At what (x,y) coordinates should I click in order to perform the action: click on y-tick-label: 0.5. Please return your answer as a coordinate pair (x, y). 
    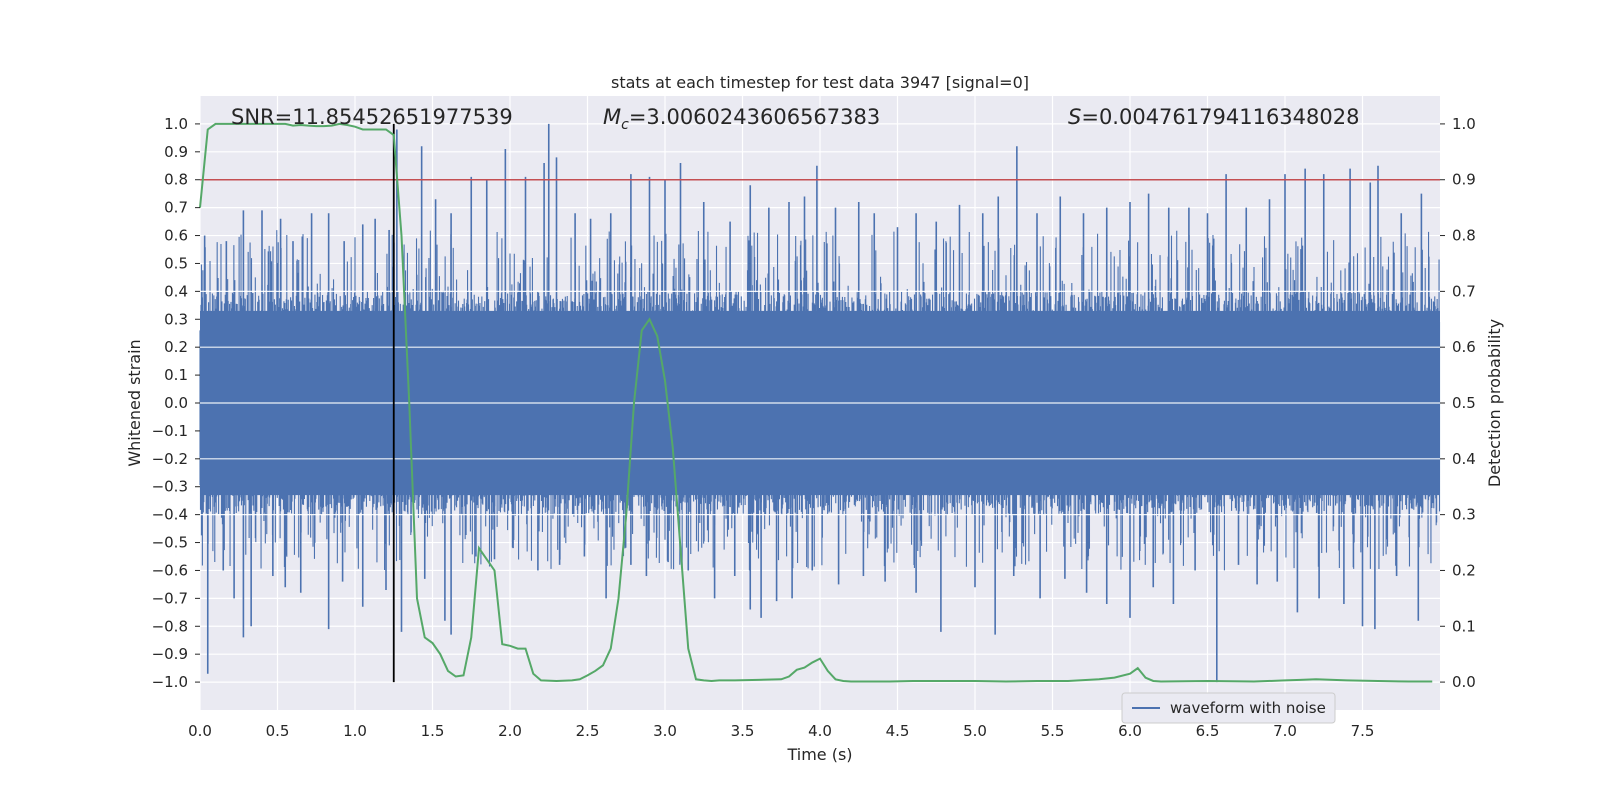
    Looking at the image, I should click on (176, 263).